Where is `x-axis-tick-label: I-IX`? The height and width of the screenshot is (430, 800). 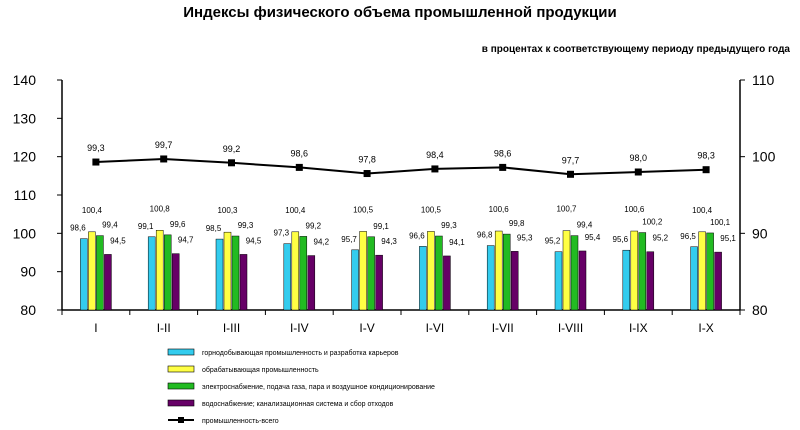
x-axis-tick-label: I-IX is located at coordinates (638, 328).